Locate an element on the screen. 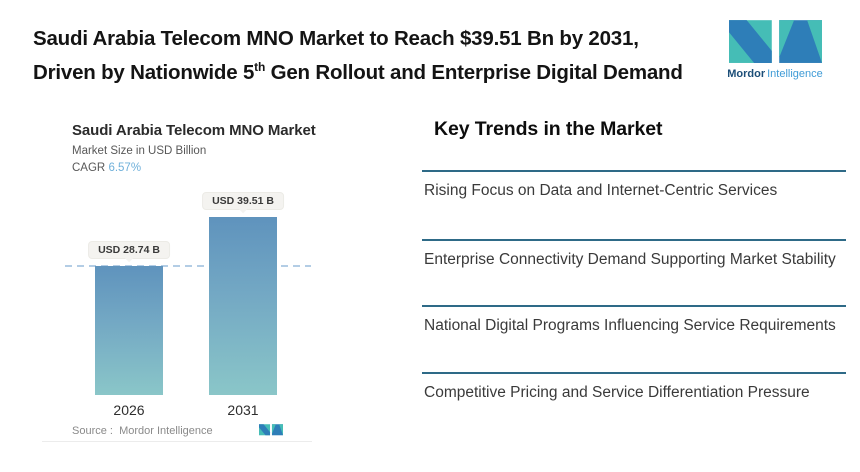 This screenshot has height=472, width=860. bar-value-label-2026: USD 28.74 B is located at coordinates (129, 250).